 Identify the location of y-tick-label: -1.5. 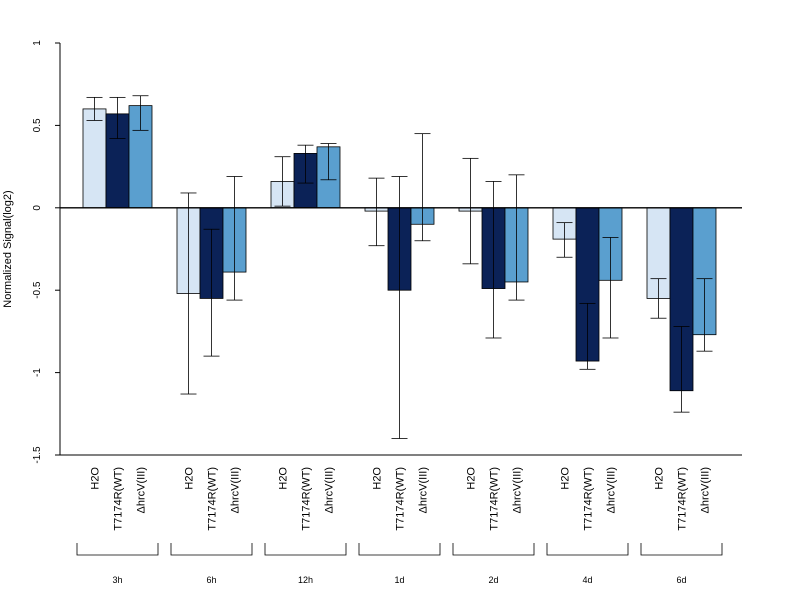
(37, 455).